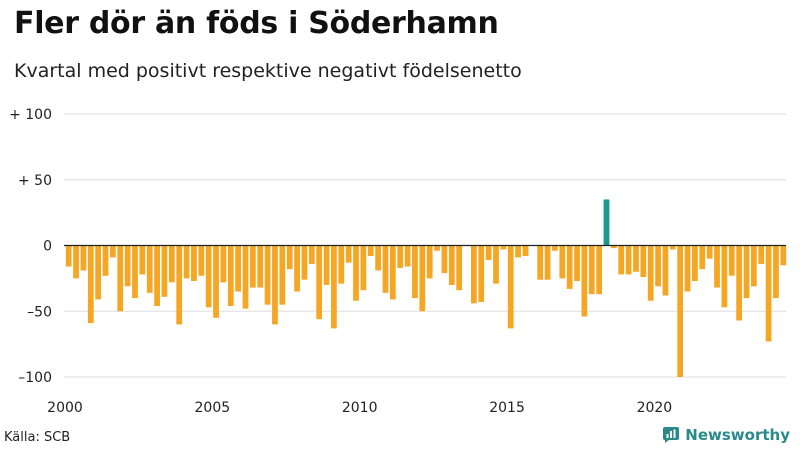 The image size is (800, 450). Describe the element at coordinates (47, 247) in the screenshot. I see `y-tick-label: 0` at that location.